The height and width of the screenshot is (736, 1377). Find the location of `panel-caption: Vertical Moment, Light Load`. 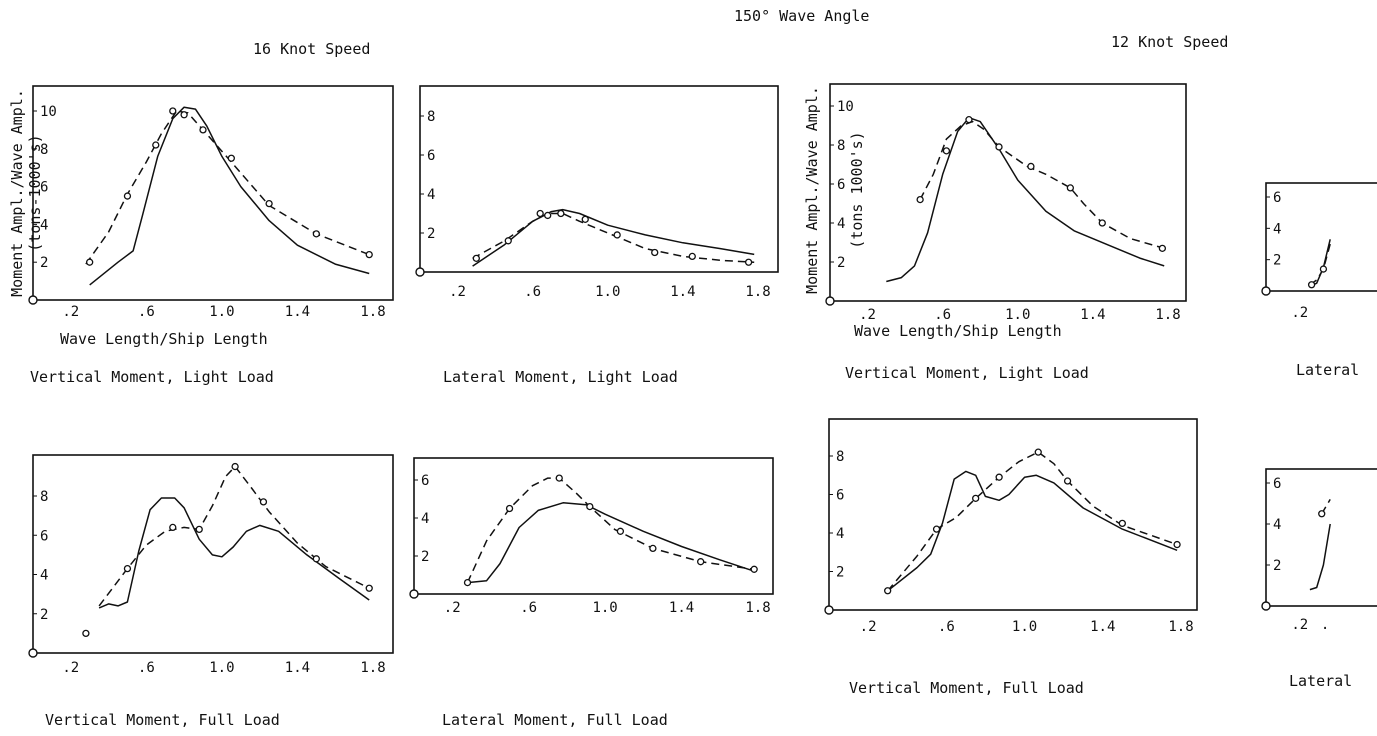

panel-caption: Vertical Moment, Light Load is located at coordinates (967, 373).